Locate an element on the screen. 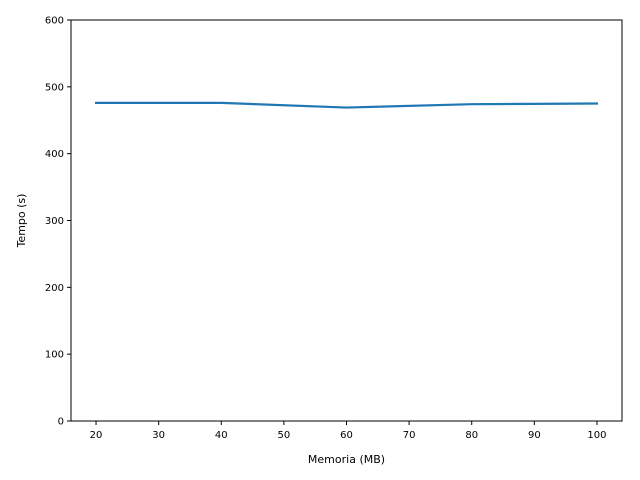  series-layer is located at coordinates (346, 105).